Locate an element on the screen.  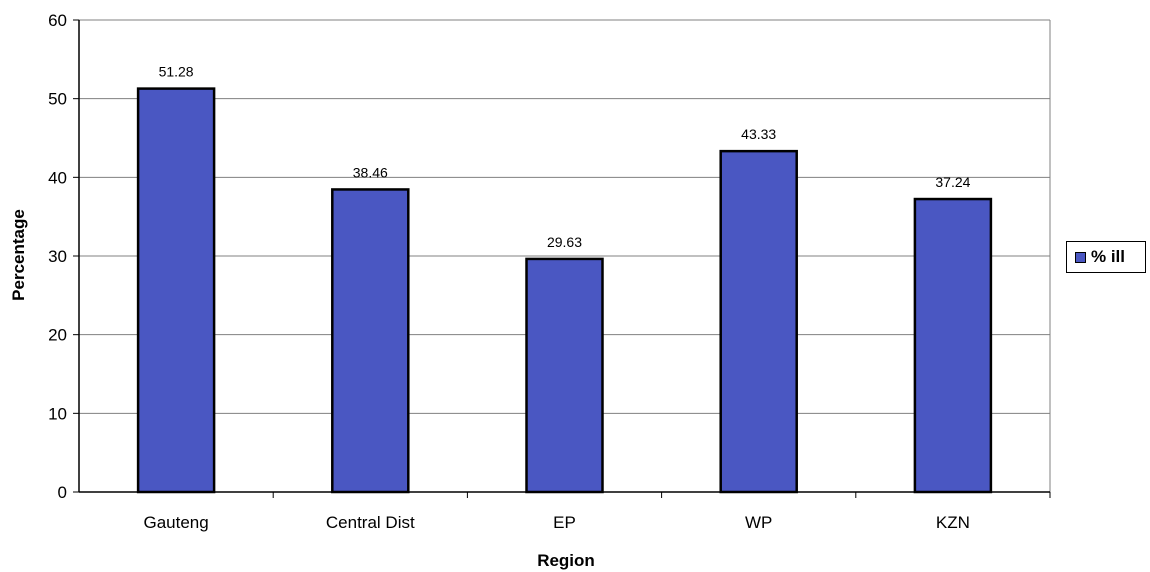
legend-label: % ill is located at coordinates (1108, 256).